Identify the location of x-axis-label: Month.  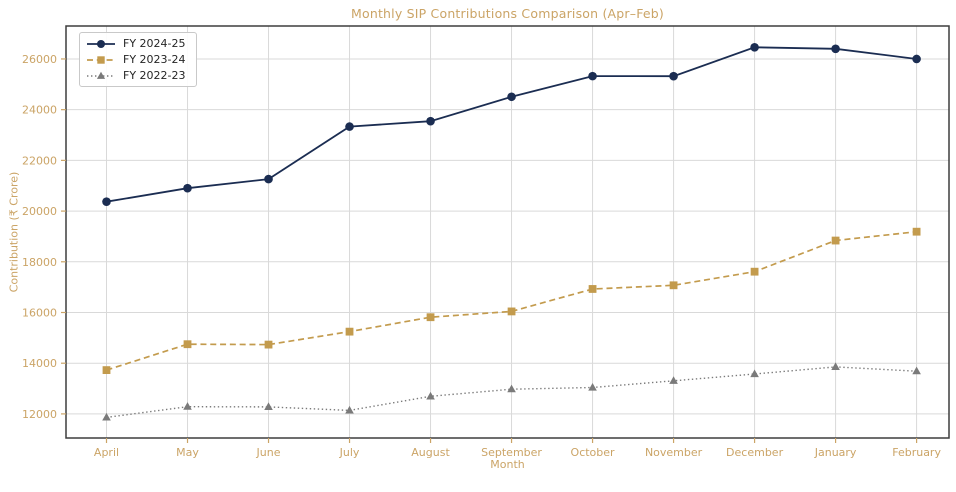
(507, 464).